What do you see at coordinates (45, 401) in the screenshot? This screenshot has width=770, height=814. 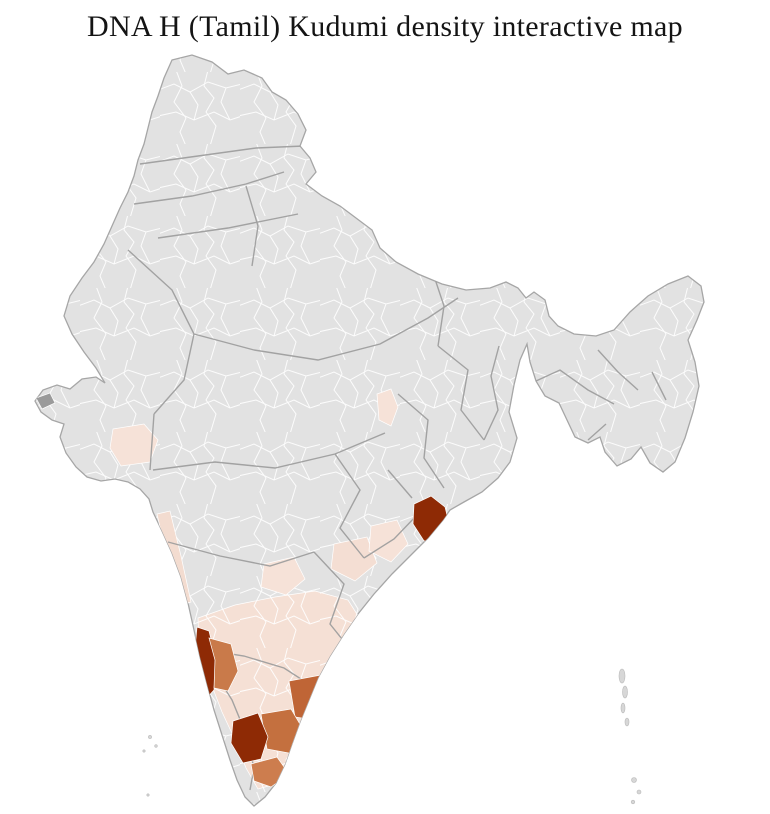 I see `district-kutch-tip` at bounding box center [45, 401].